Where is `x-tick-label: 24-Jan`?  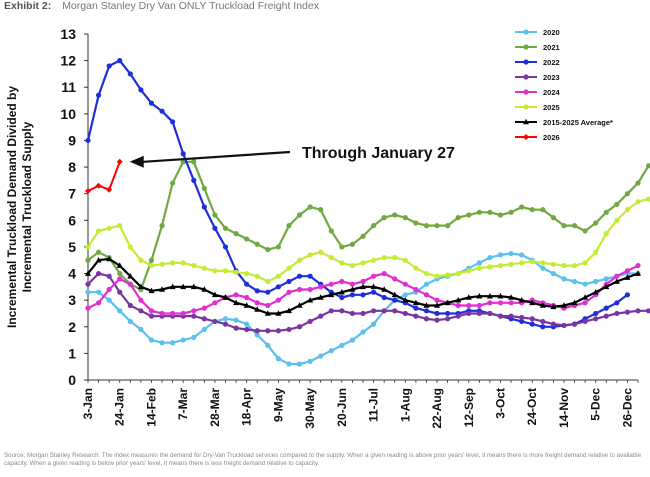
x-tick-label: 24-Jan is located at coordinates (120, 407).